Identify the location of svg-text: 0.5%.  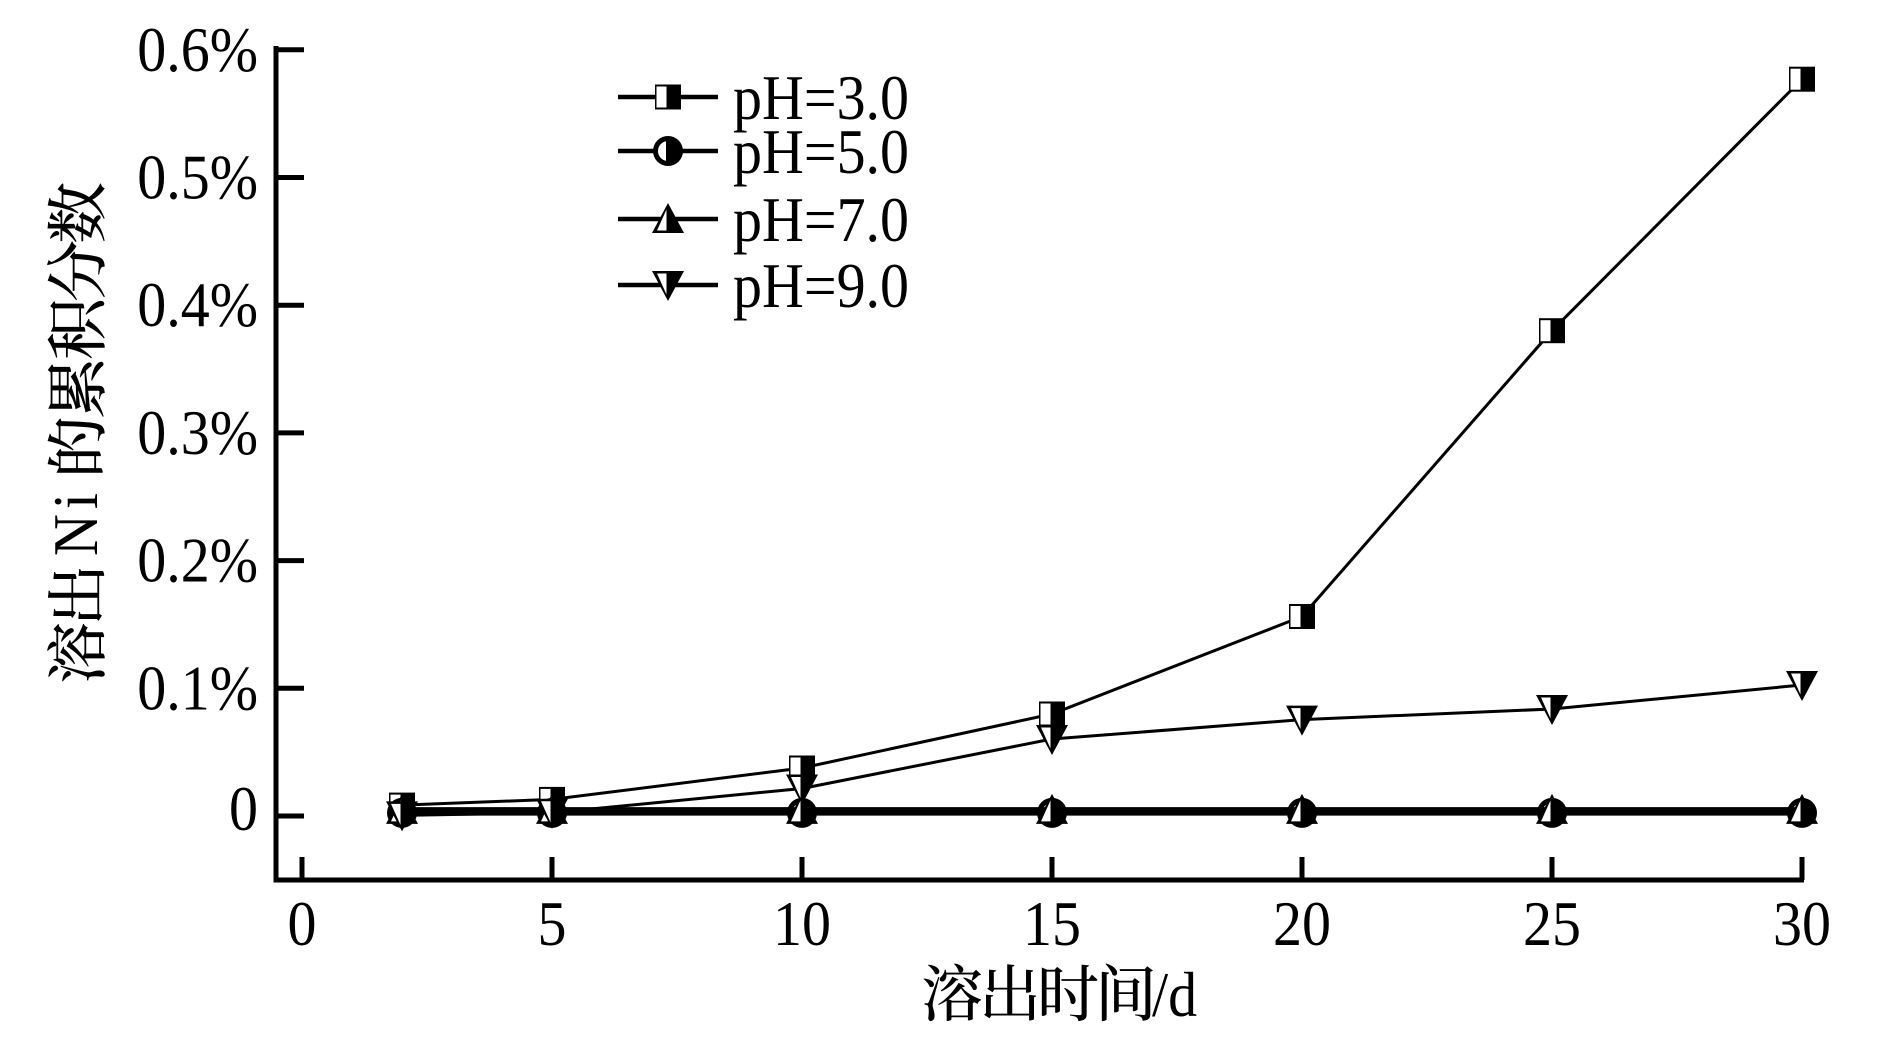
(197, 178).